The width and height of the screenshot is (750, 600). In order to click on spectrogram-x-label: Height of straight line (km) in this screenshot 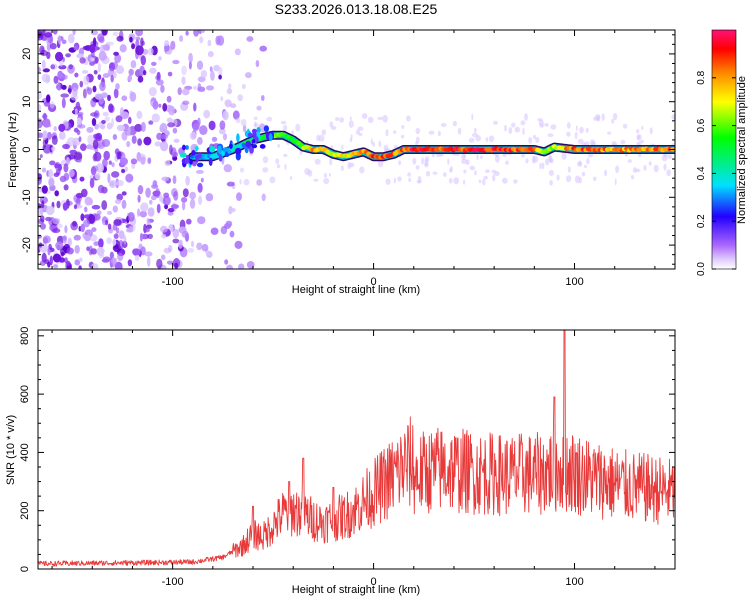, I will do `click(356, 290)`.